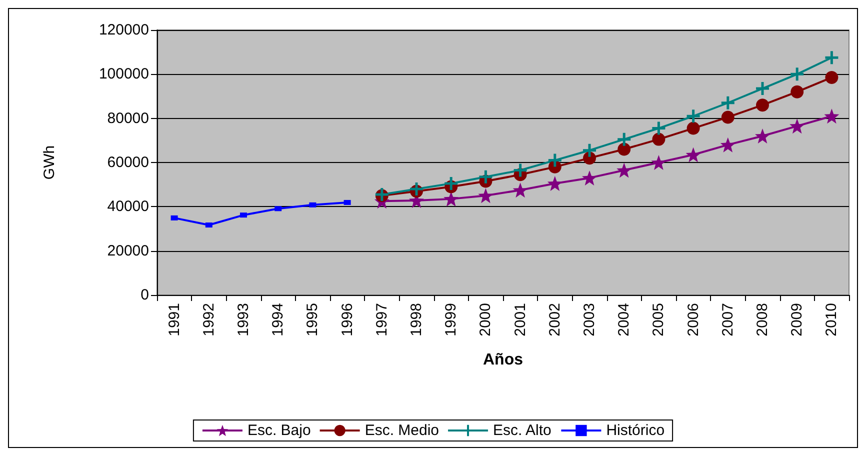 Image resolution: width=866 pixels, height=456 pixels. I want to click on y-tick-label: 0, so click(144, 295).